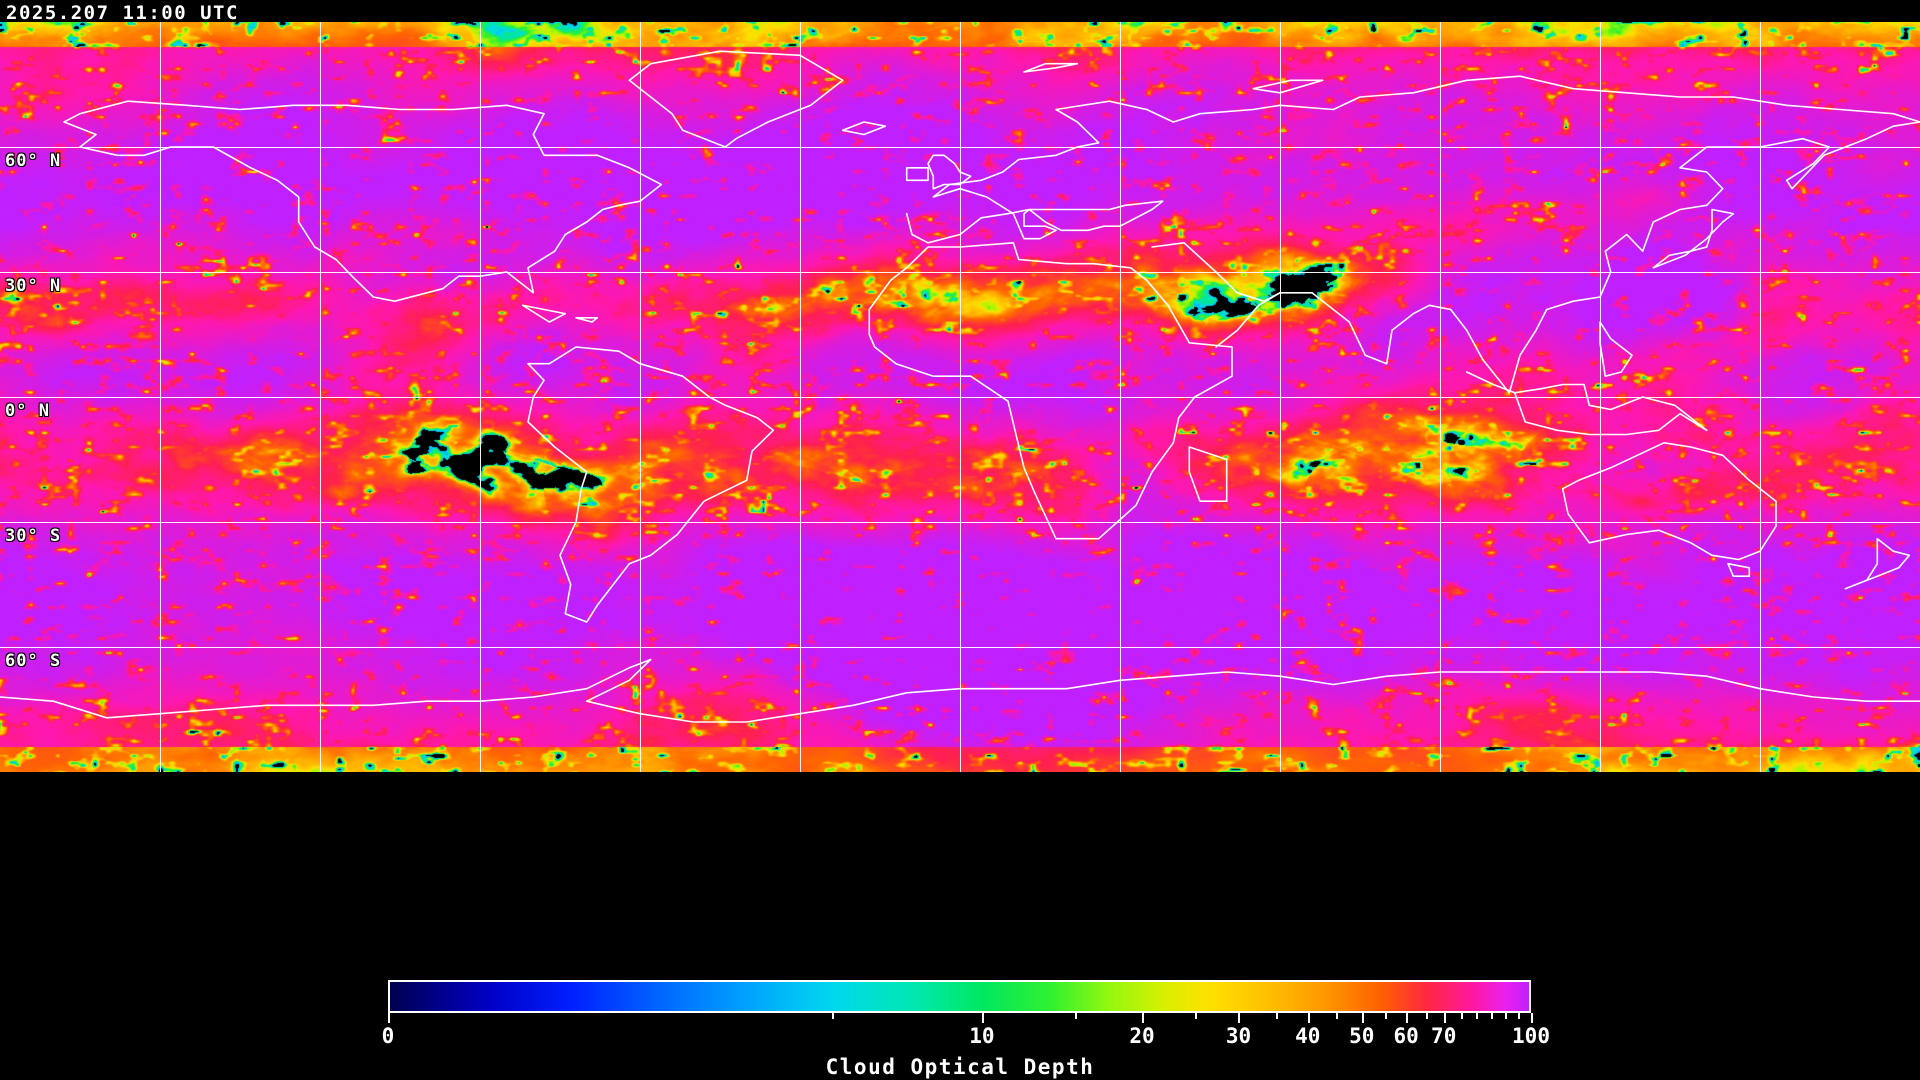 Image resolution: width=1920 pixels, height=1080 pixels. Describe the element at coordinates (1238, 1036) in the screenshot. I see `colorbar-tick-label-30: 30` at that location.